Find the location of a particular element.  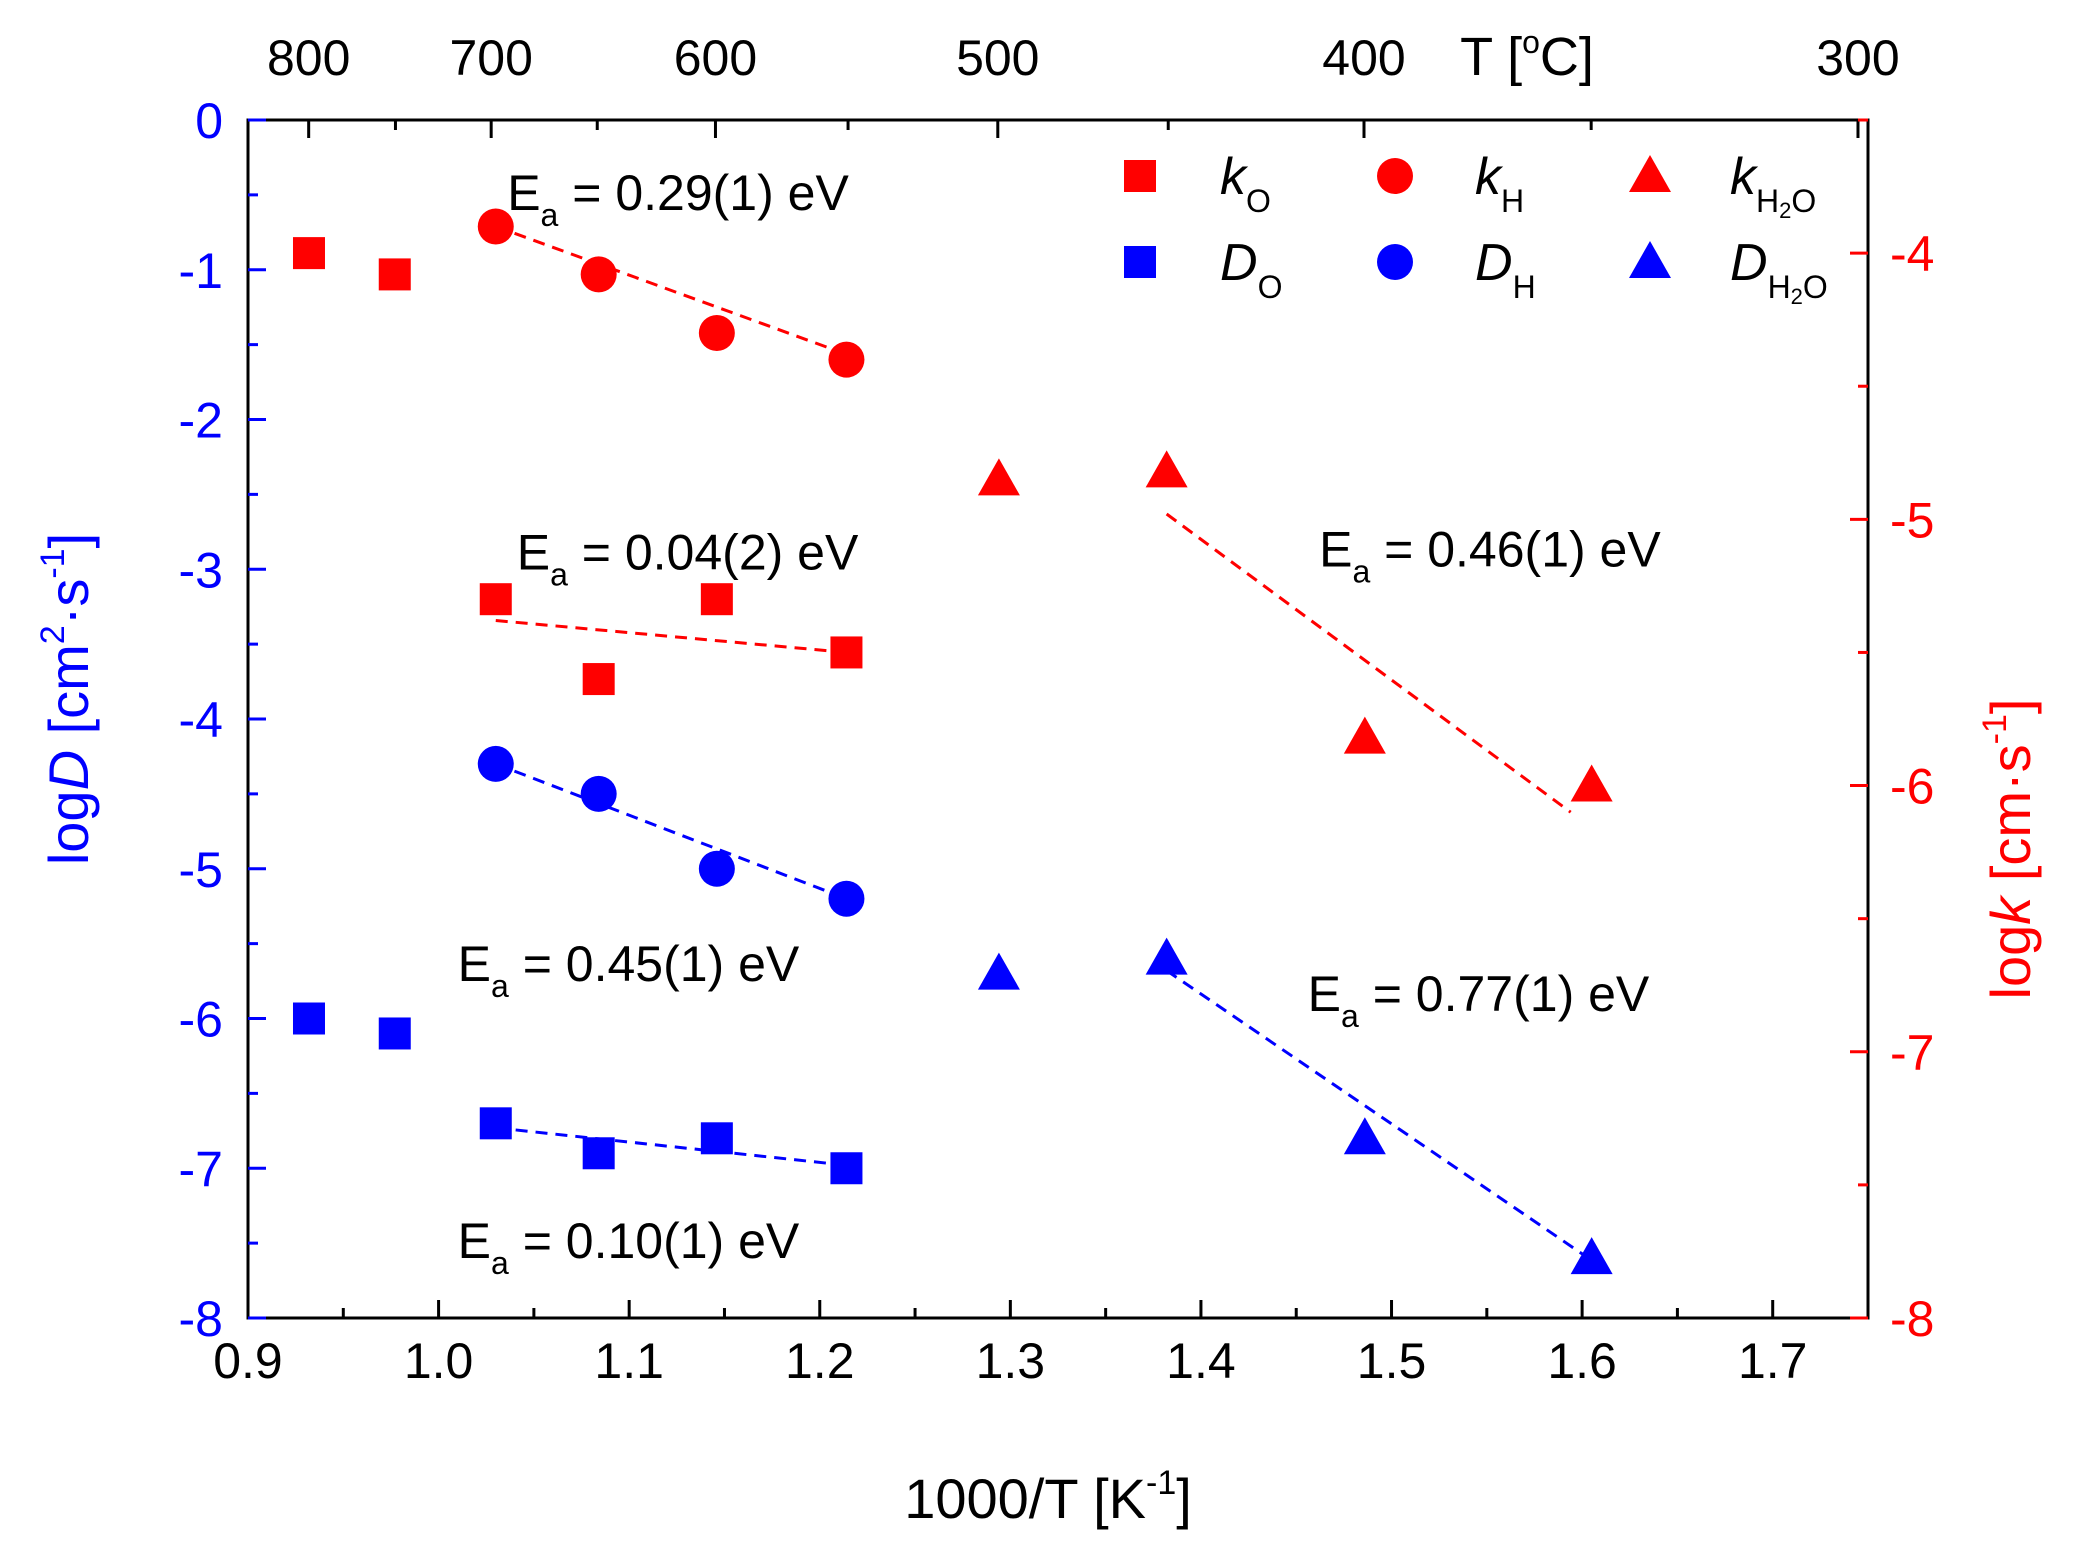

x-tick-label: 1.0 is located at coordinates (439, 1361).